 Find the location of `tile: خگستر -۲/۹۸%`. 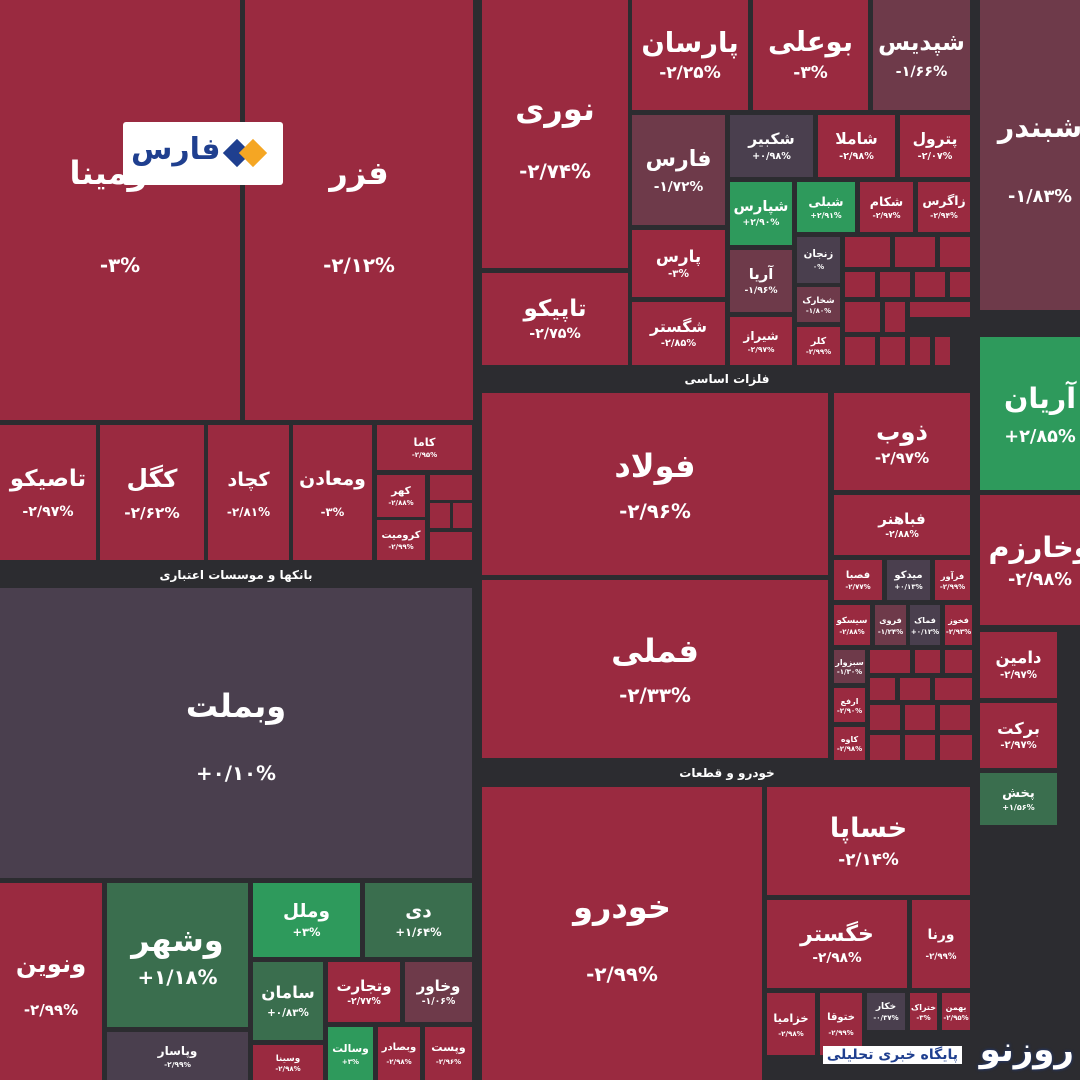

tile: خگستر -۲/۹۸% is located at coordinates (837, 944).